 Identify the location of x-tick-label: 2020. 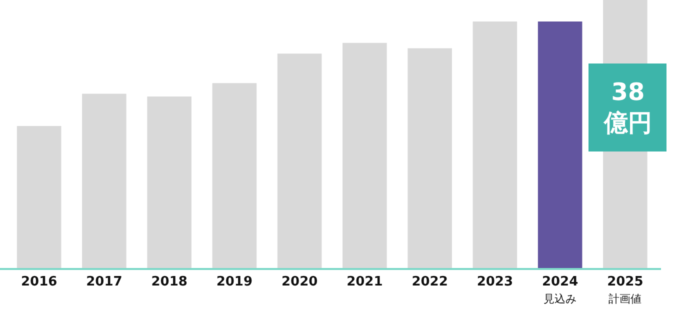
(299, 282).